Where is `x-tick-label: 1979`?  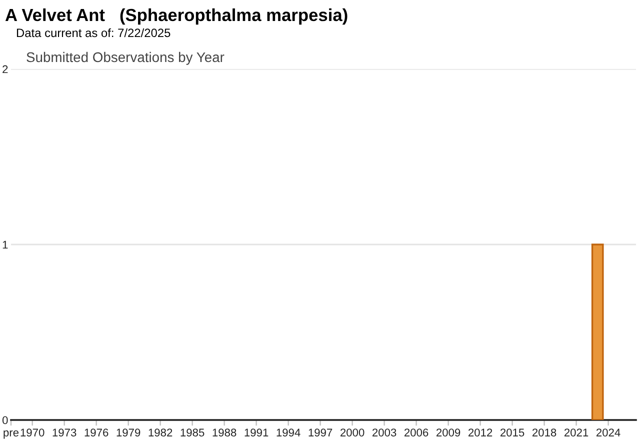
x-tick-label: 1979 is located at coordinates (128, 432).